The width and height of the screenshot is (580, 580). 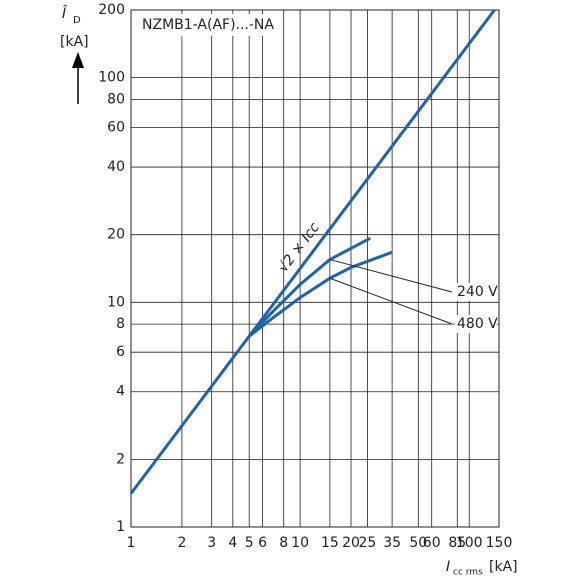 What do you see at coordinates (283, 543) in the screenshot?
I see `x-tick-label: 8` at bounding box center [283, 543].